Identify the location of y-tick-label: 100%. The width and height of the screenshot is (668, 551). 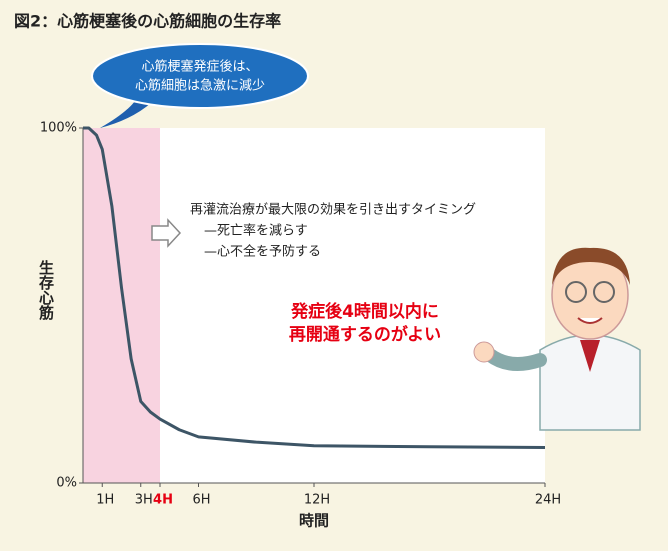
(58, 128).